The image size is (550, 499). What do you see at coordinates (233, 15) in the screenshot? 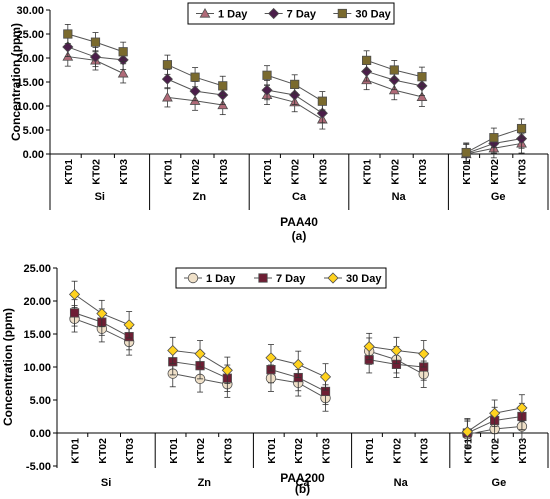
I see `legend-label: 1 Day` at bounding box center [233, 15].